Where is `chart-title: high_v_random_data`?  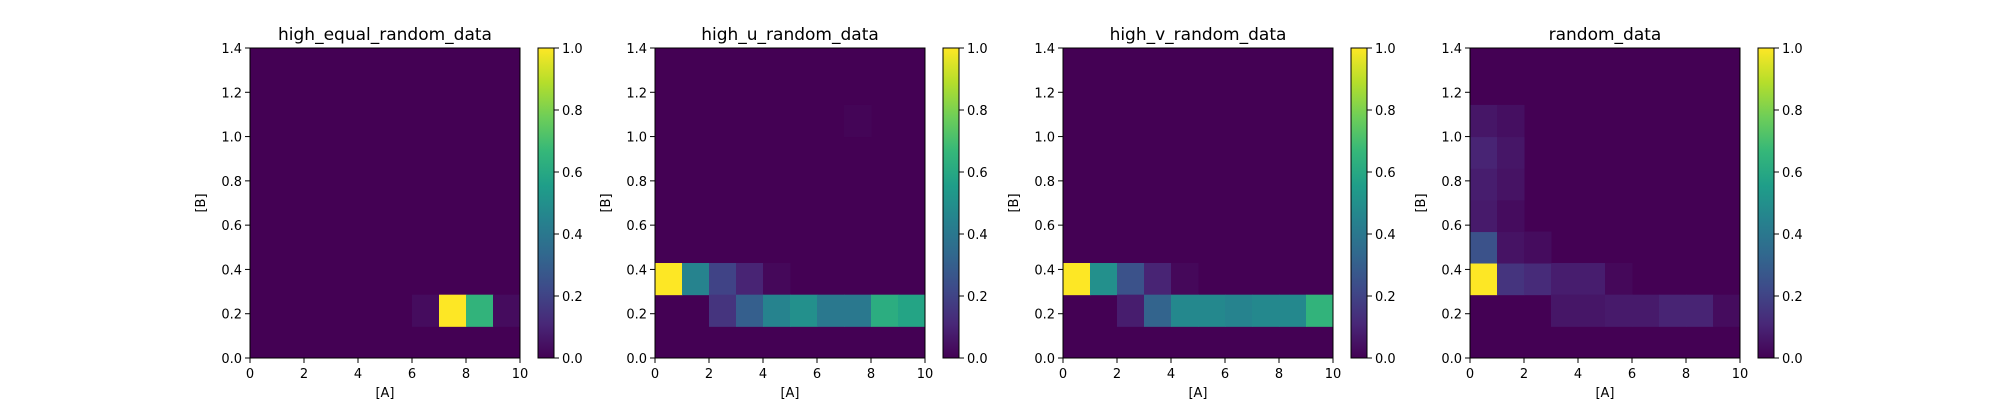
chart-title: high_v_random_data is located at coordinates (1198, 35).